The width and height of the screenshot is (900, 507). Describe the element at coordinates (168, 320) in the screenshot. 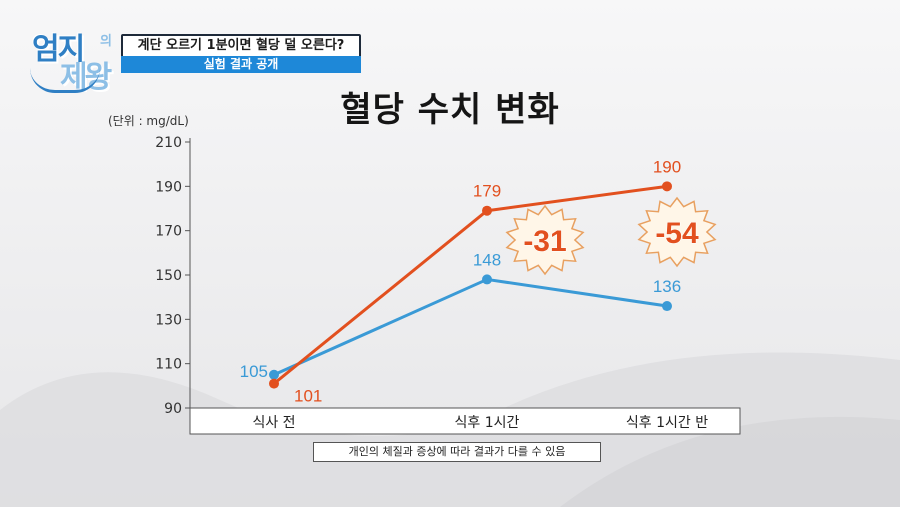

I see `y-tick-label: 130` at that location.